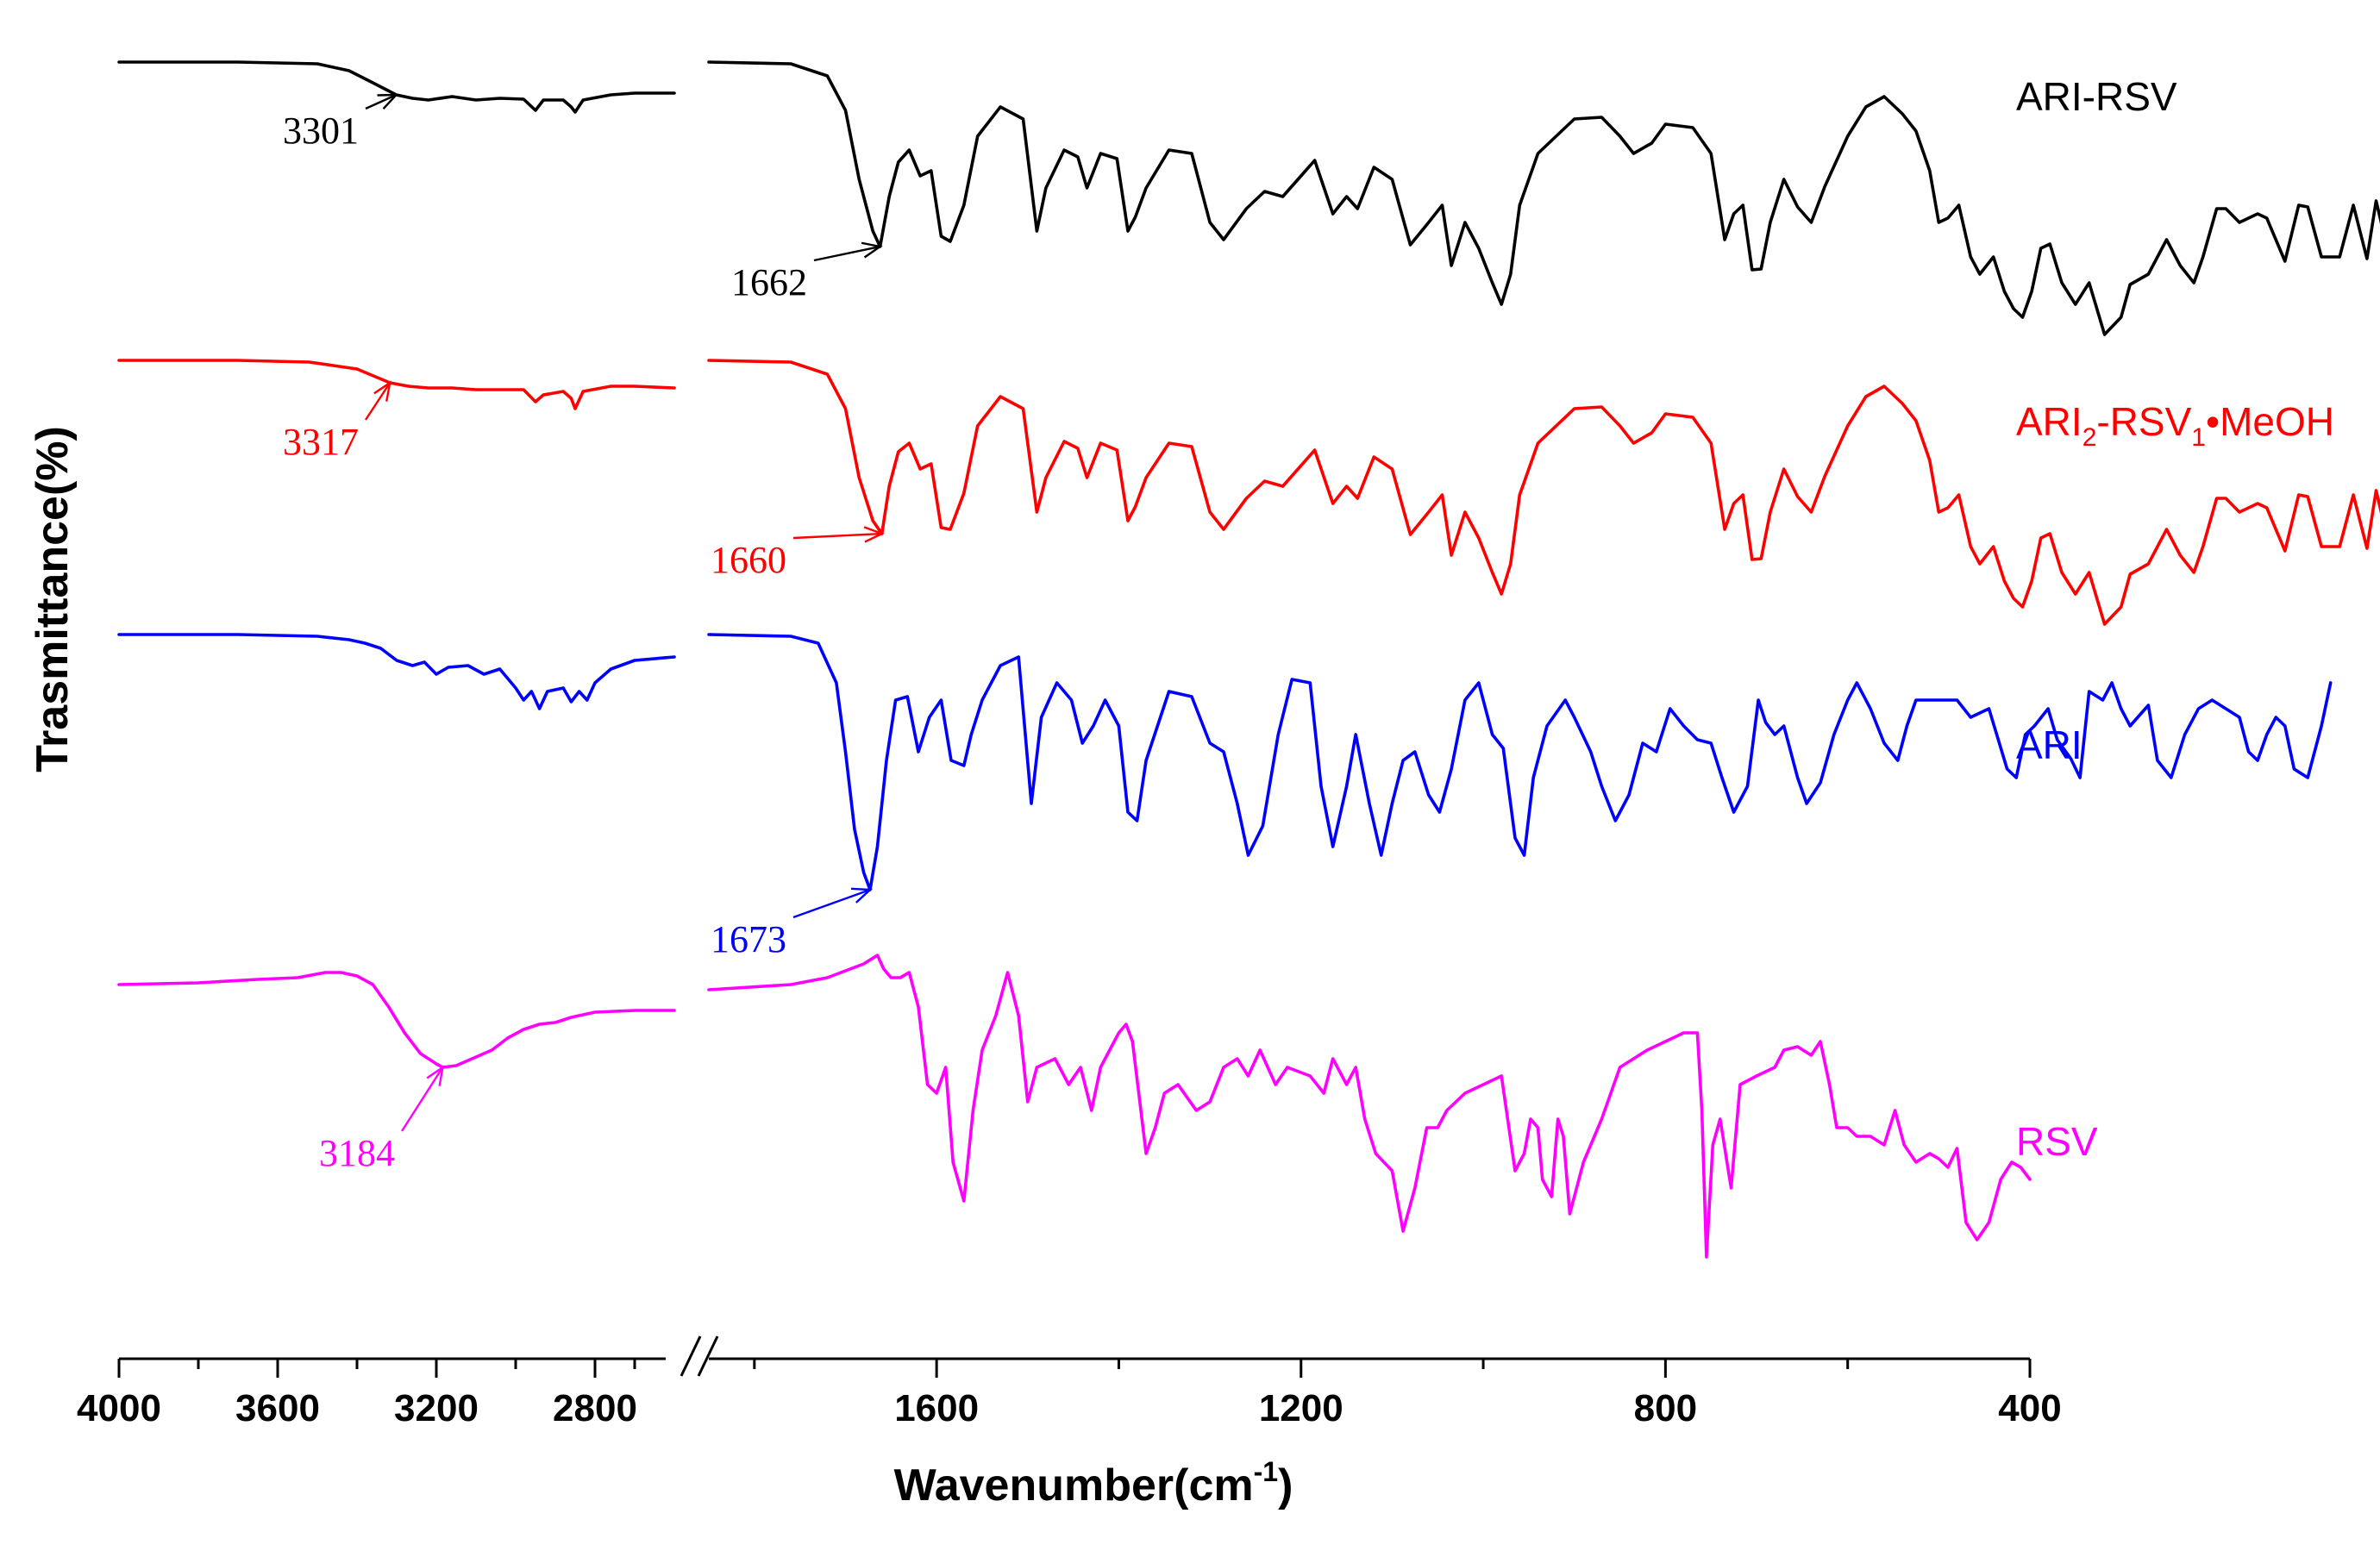 This screenshot has width=2380, height=1551. What do you see at coordinates (397, 385) in the screenshot?
I see `series-ari2-rsv1-meoh-left-trace` at bounding box center [397, 385].